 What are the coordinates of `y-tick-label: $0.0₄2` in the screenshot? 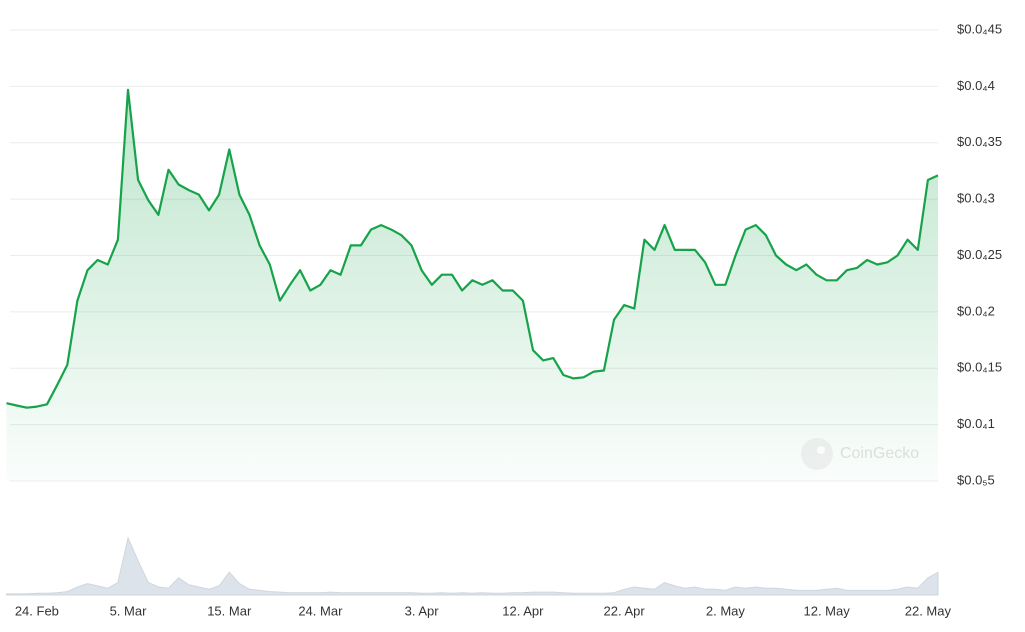 It's located at (976, 310).